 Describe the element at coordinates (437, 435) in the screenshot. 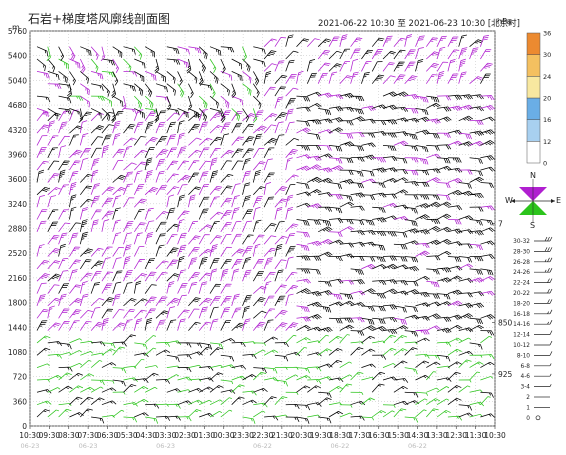

I see `x-tick-label: 13:30` at that location.